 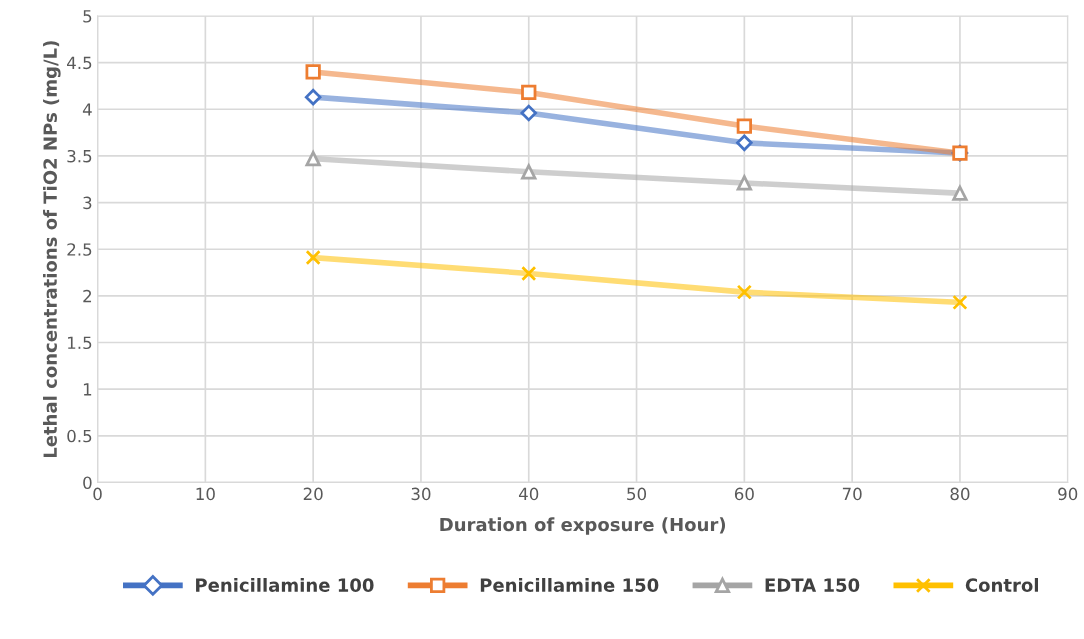 I want to click on y-tick-label: 2.5, so click(x=79, y=249).